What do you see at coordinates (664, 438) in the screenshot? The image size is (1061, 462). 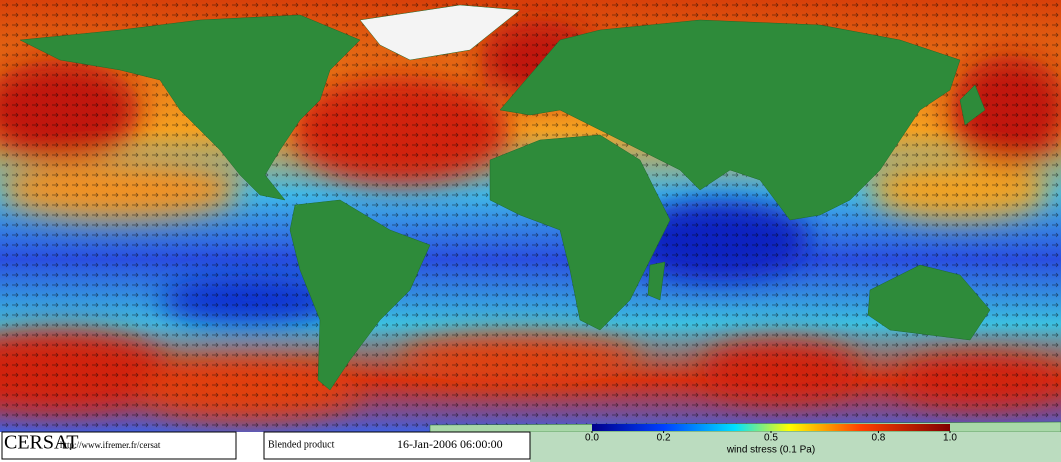 I see `colorbar-tick-label: 0.2` at bounding box center [664, 438].